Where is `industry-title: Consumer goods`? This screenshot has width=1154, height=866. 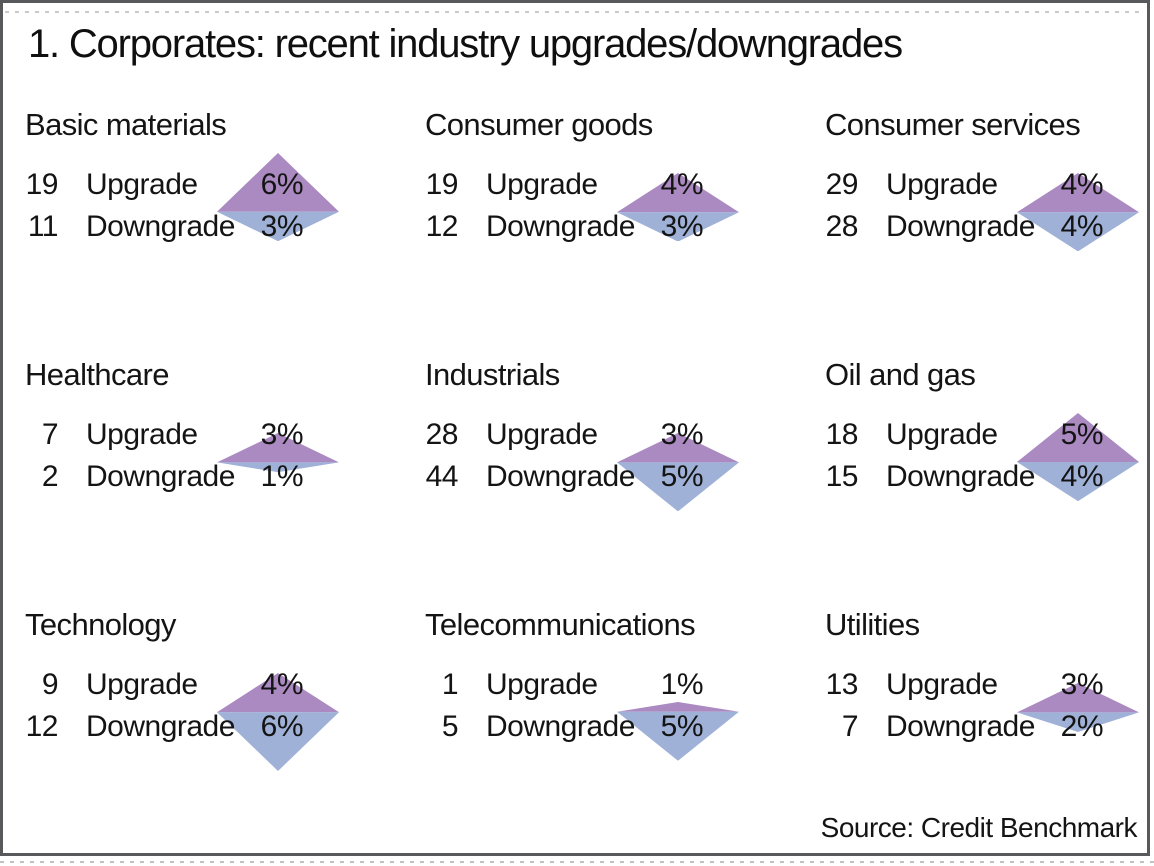 industry-title: Consumer goods is located at coordinates (539, 124).